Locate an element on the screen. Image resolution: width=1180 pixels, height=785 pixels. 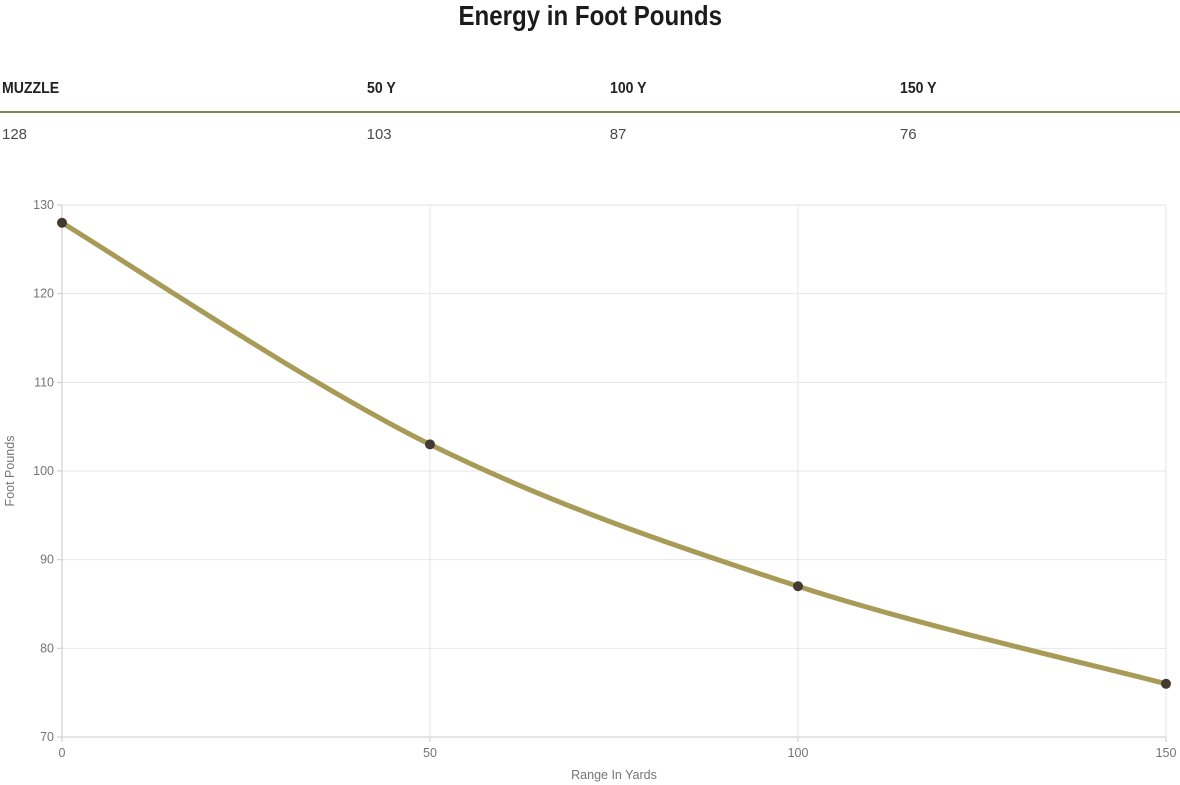
energy-table-header-row: MUZZLE 50 Y 100 Y 150 Y is located at coordinates (590, 96).